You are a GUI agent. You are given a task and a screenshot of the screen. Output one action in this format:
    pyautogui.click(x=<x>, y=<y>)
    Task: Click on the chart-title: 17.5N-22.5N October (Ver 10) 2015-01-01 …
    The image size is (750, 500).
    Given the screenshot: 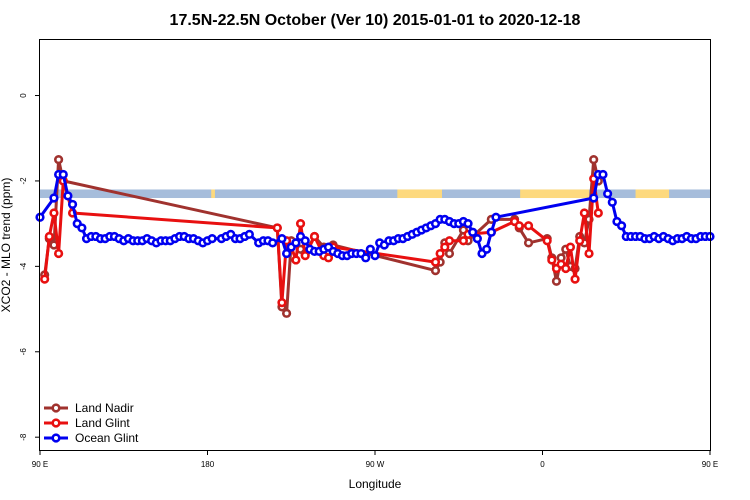 What is the action you would take?
    pyautogui.click(x=375, y=20)
    